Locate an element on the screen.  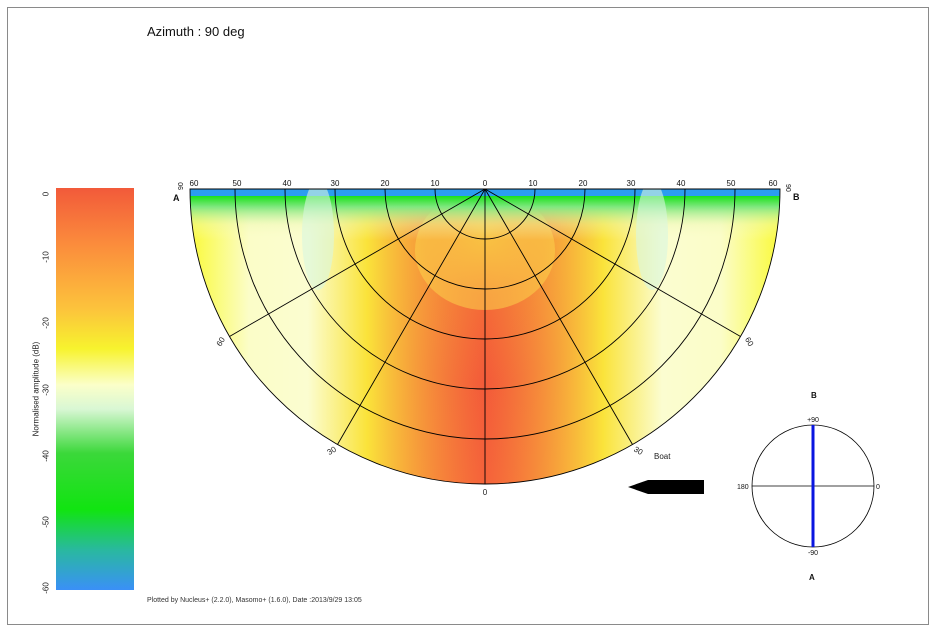
colorbar is located at coordinates (95, 389).